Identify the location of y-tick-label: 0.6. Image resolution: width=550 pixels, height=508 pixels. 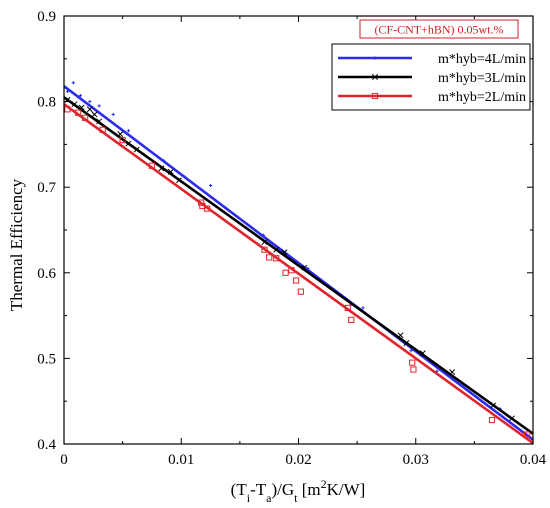
(46, 274).